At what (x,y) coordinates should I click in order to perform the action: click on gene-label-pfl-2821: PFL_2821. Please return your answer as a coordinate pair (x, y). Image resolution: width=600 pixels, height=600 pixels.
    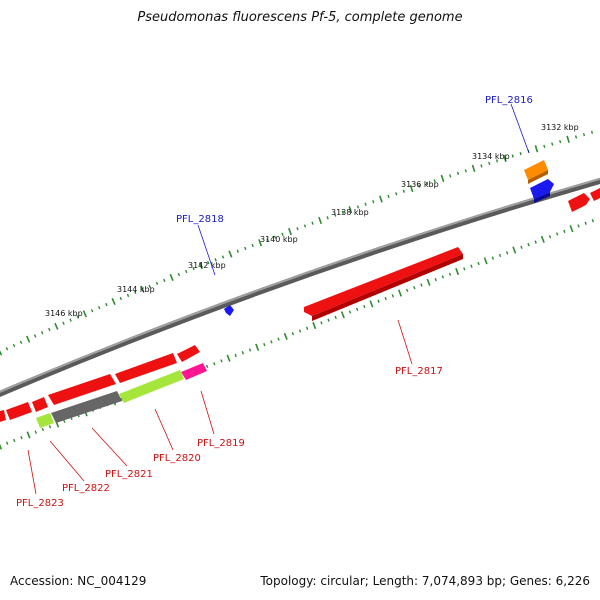
    Looking at the image, I should click on (129, 474).